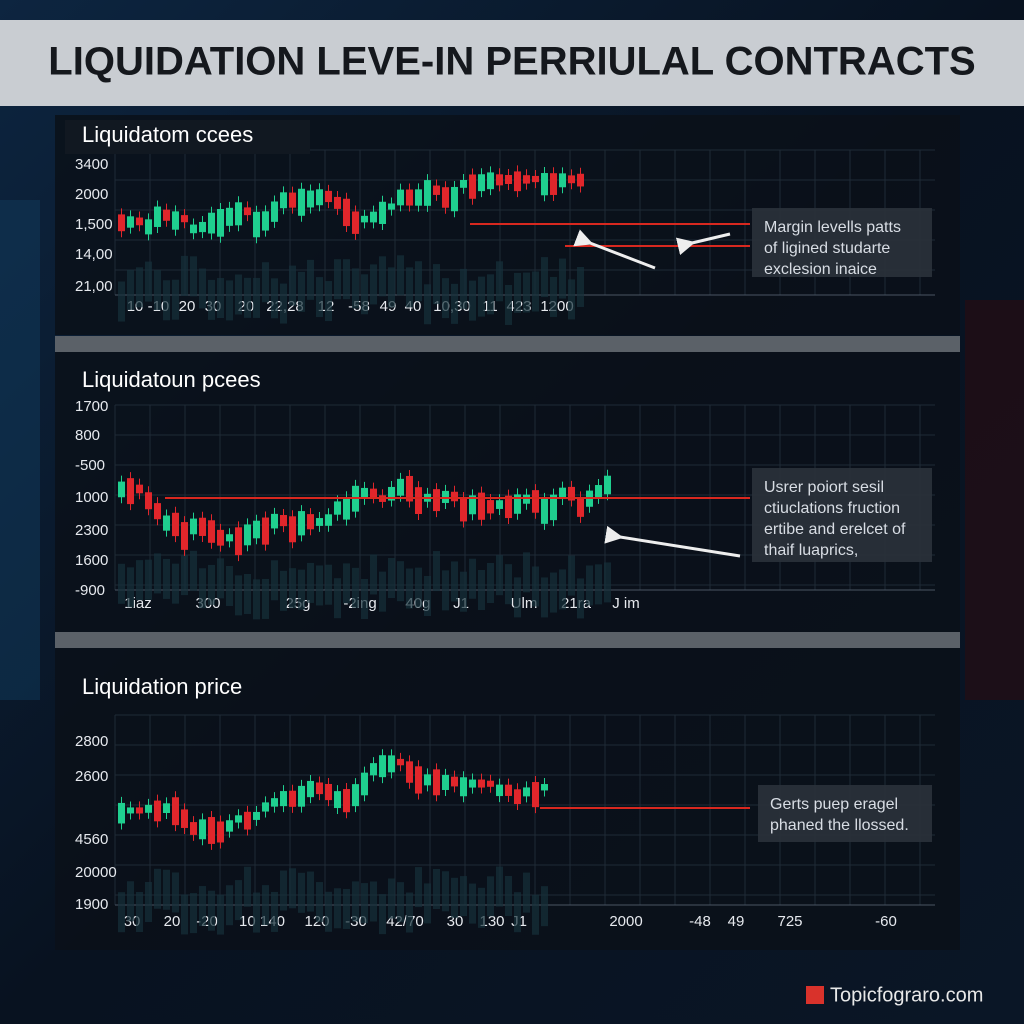 Image resolution: width=1024 pixels, height=1024 pixels. I want to click on x-label: 2000, so click(625, 921).